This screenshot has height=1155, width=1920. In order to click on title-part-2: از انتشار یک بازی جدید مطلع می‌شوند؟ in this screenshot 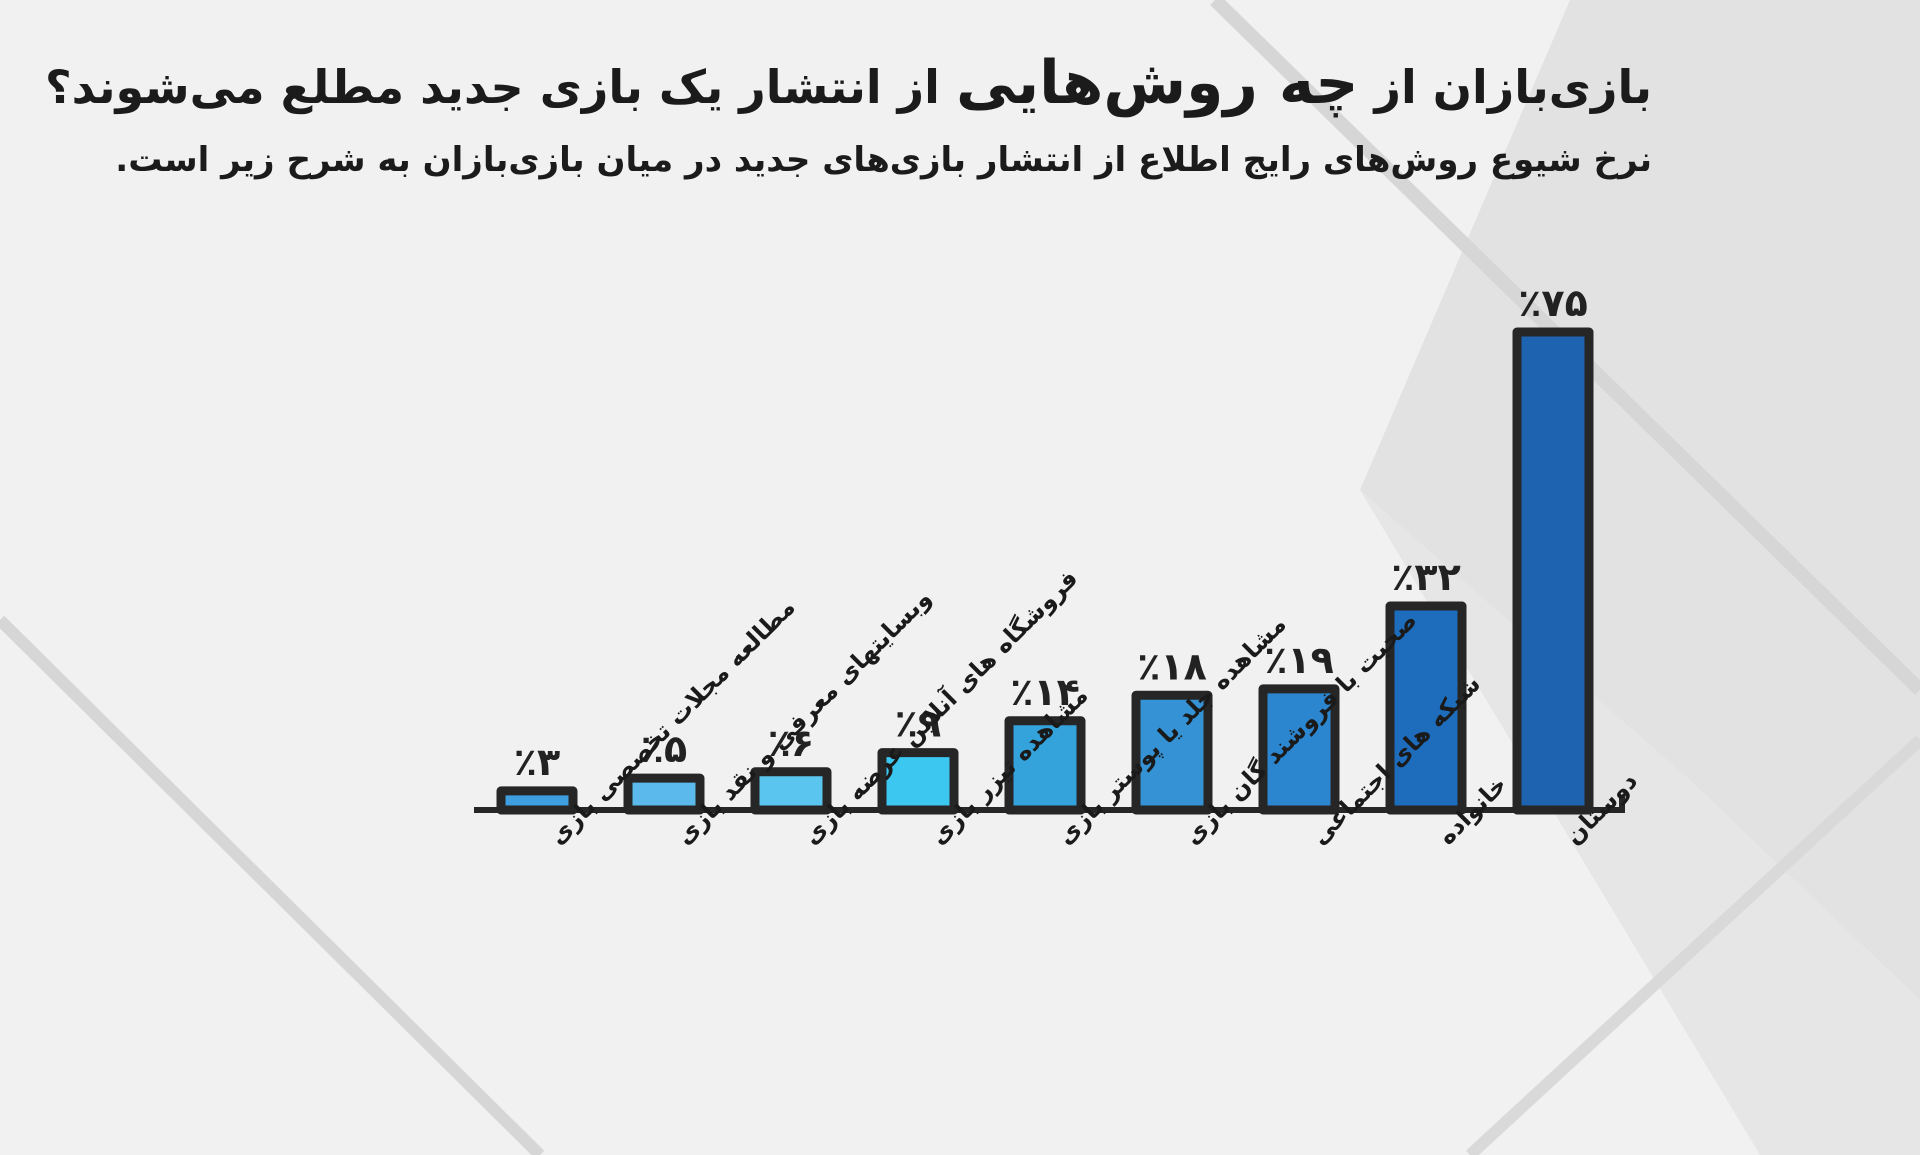, I will do `click(492, 87)`.